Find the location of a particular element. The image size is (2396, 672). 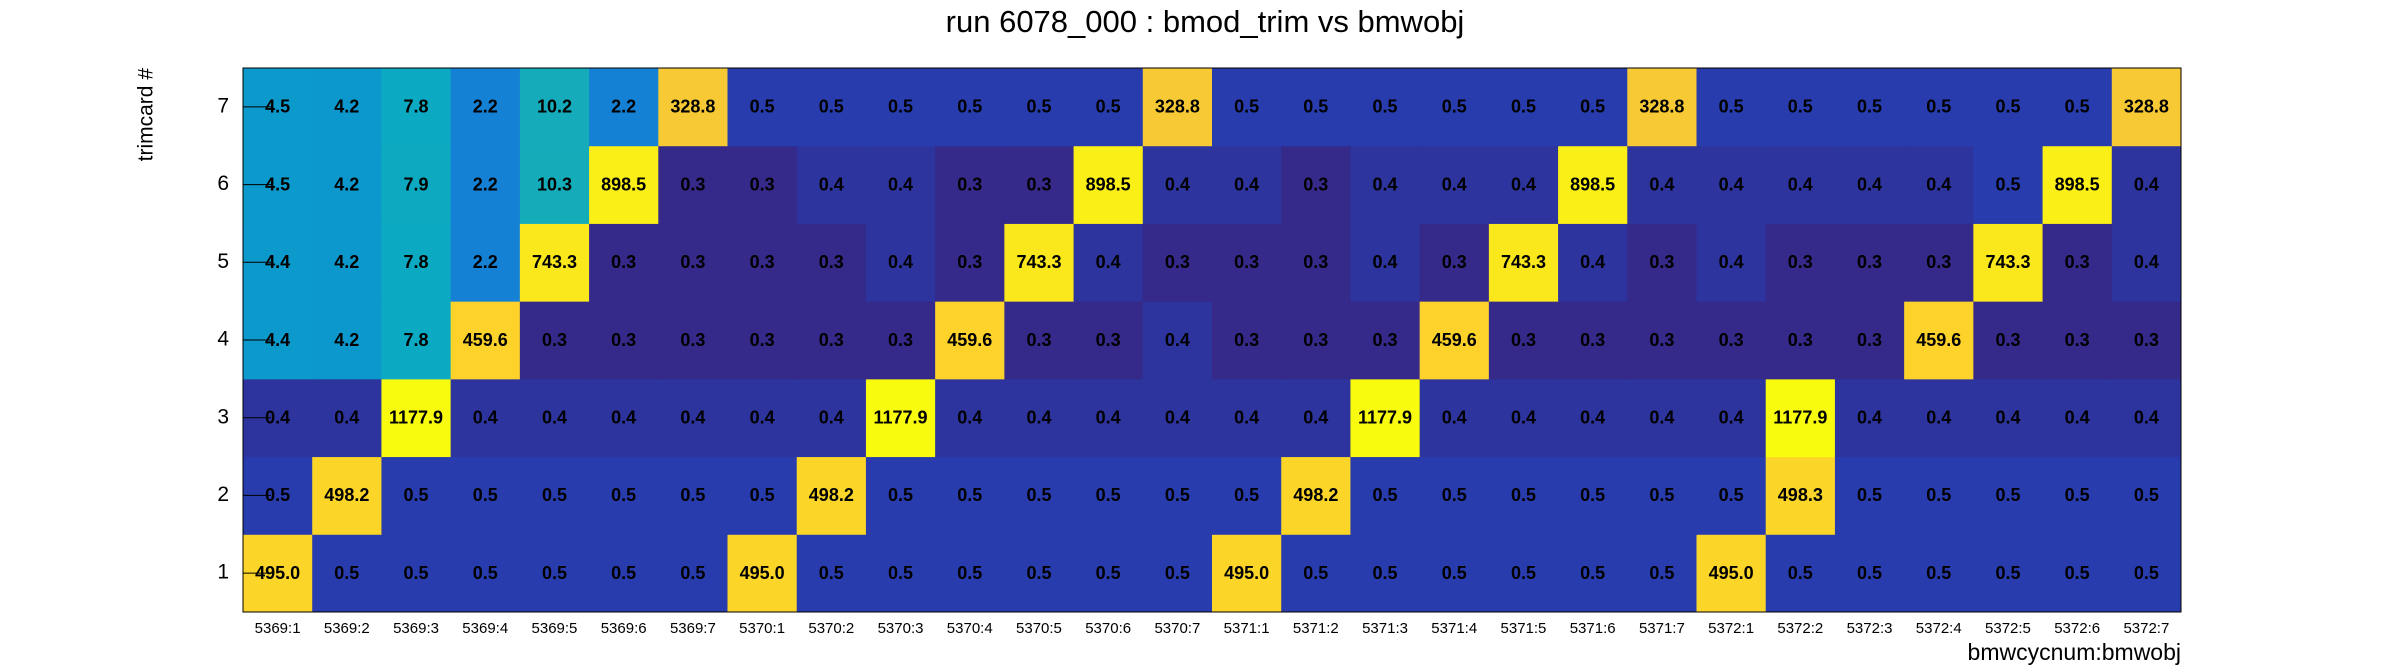

x-tick-label: 5371:2 is located at coordinates (1316, 628).